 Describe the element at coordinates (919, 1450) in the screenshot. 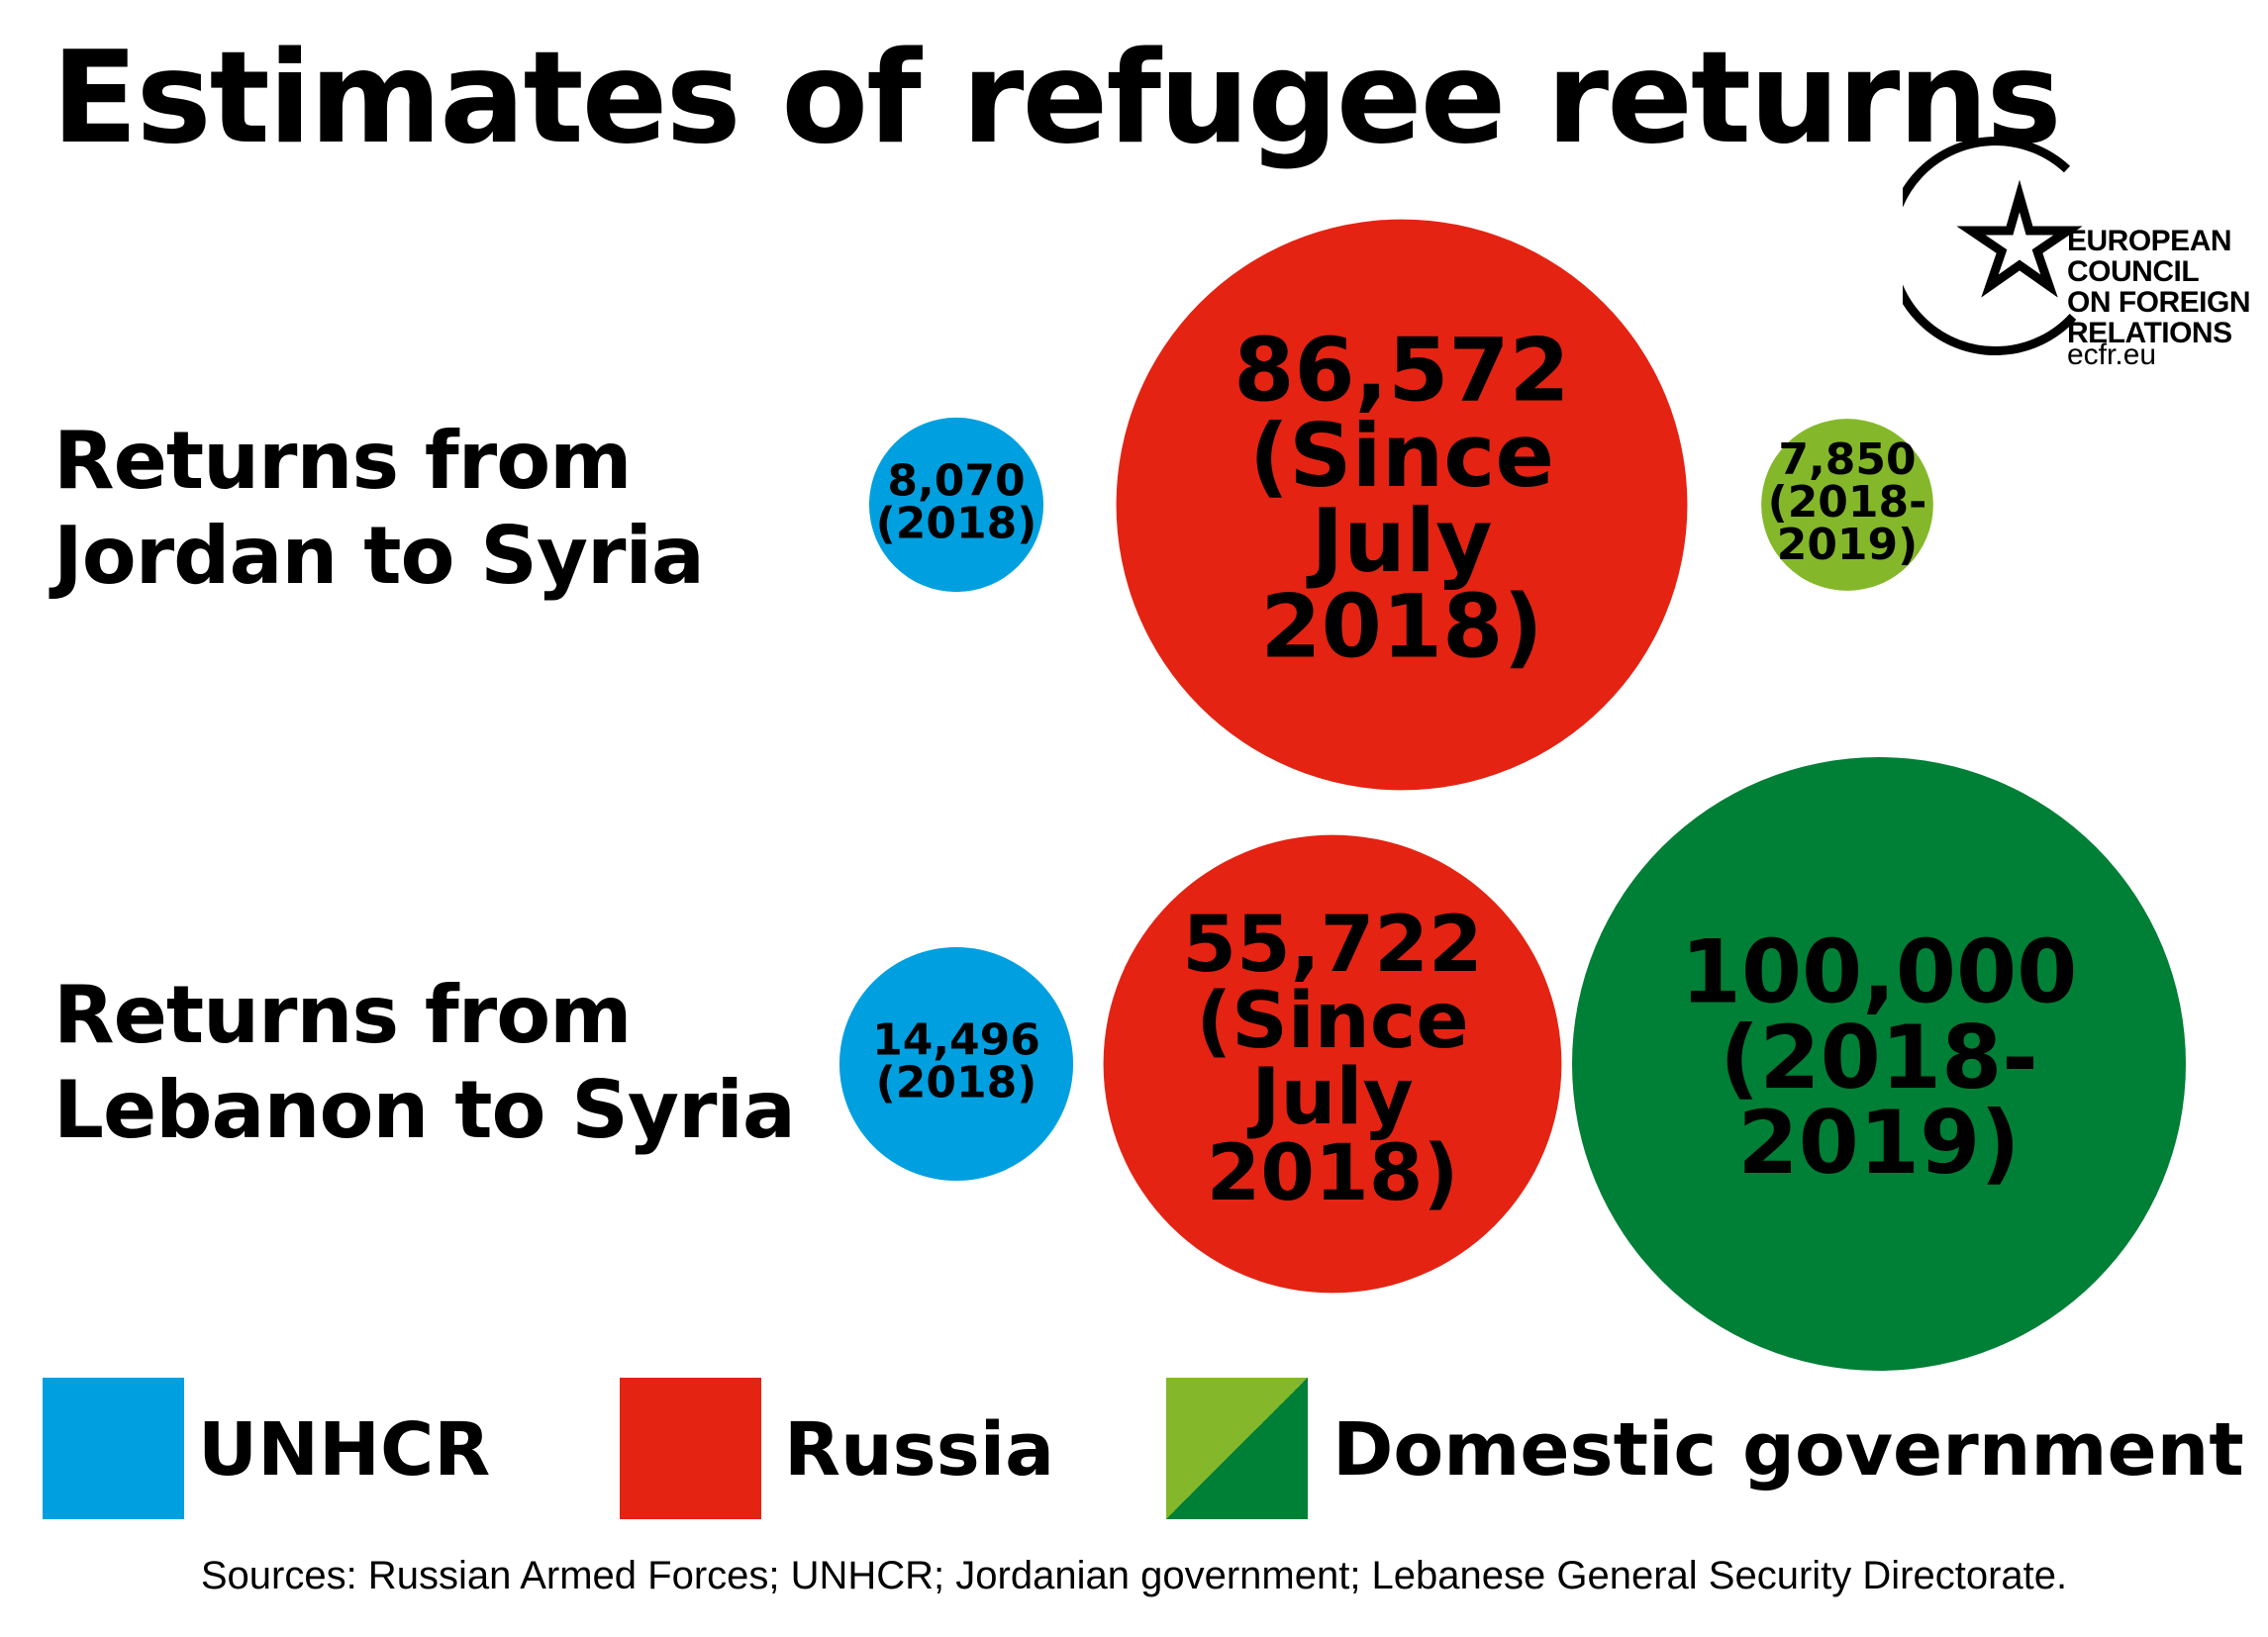

I see `legend-label-russia: Russia` at that location.